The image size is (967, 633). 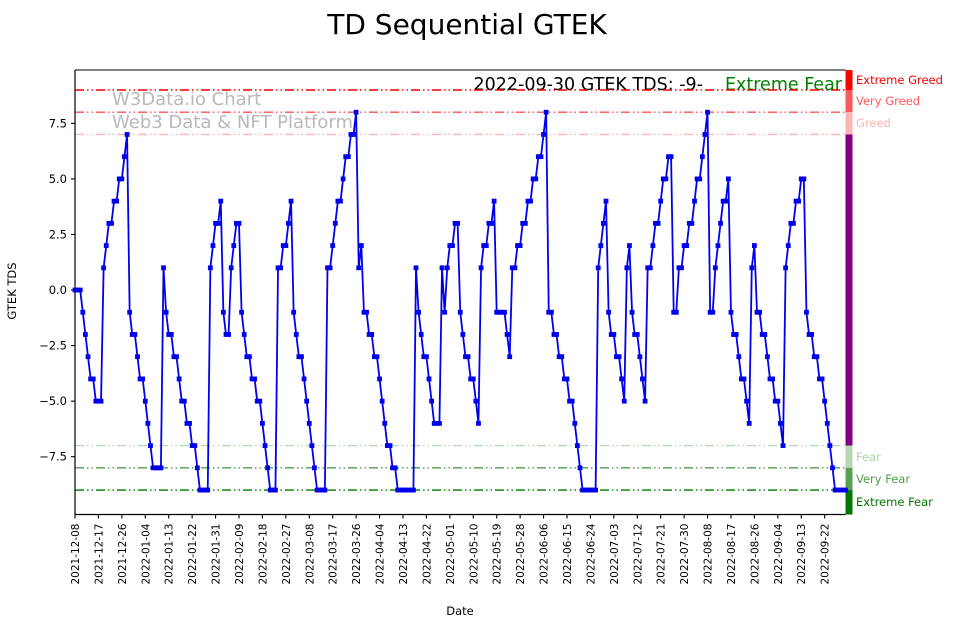 What do you see at coordinates (467, 24) in the screenshot?
I see `chart-title: TD Sequential GTEK` at bounding box center [467, 24].